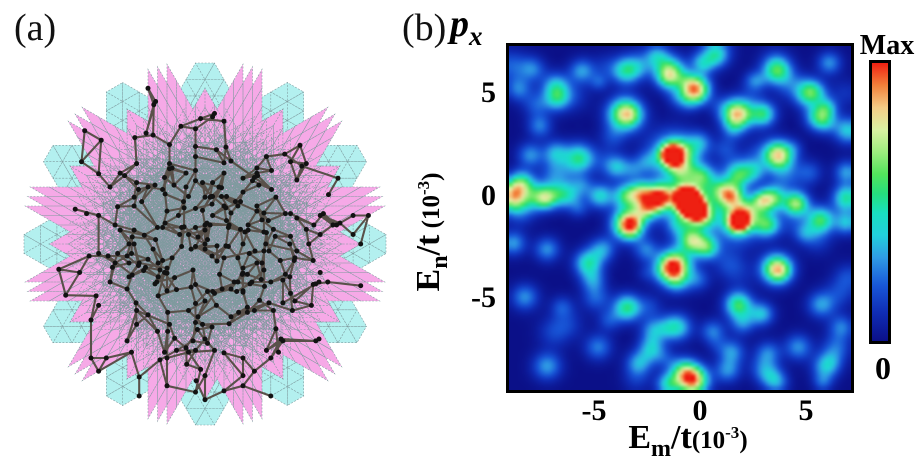 This screenshot has height=474, width=921. What do you see at coordinates (806, 411) in the screenshot?
I see `x-tick-5: 5` at bounding box center [806, 411].